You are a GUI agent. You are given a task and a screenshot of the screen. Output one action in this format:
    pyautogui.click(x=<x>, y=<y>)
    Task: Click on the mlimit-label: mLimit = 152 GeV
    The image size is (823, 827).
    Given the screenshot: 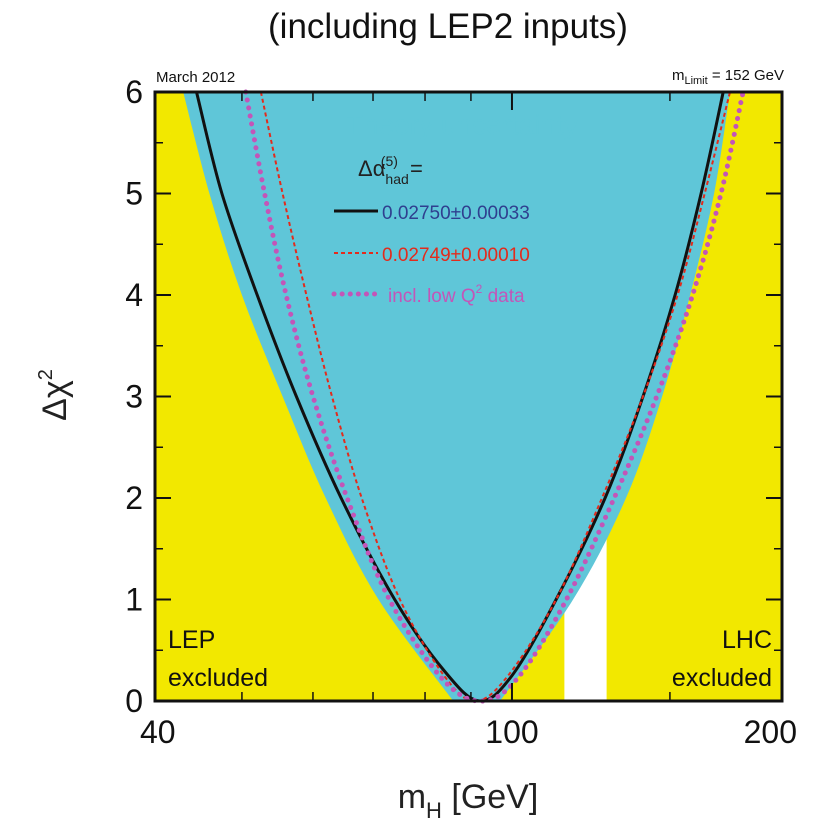 What is the action you would take?
    pyautogui.click(x=728, y=77)
    